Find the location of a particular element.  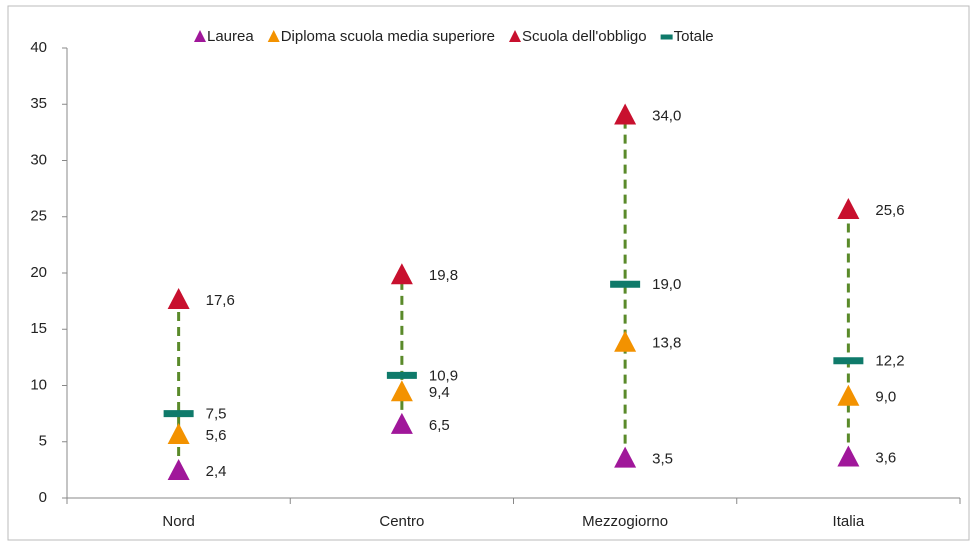

legend-label: Laurea is located at coordinates (230, 36).